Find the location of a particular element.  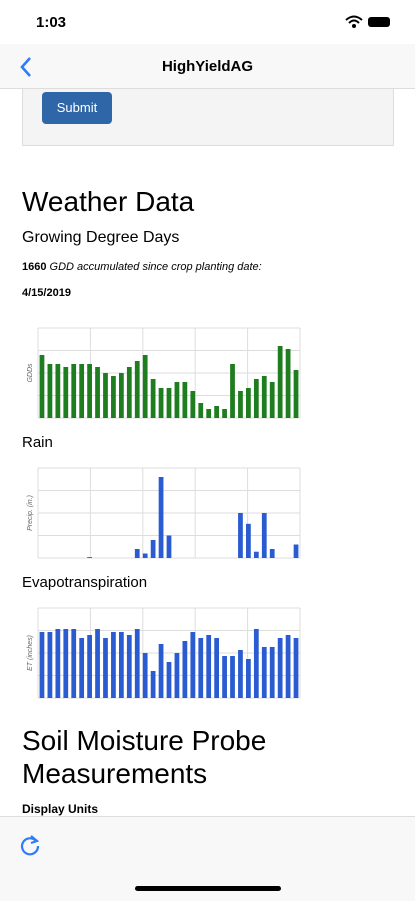

refresh-button is located at coordinates (30, 845).